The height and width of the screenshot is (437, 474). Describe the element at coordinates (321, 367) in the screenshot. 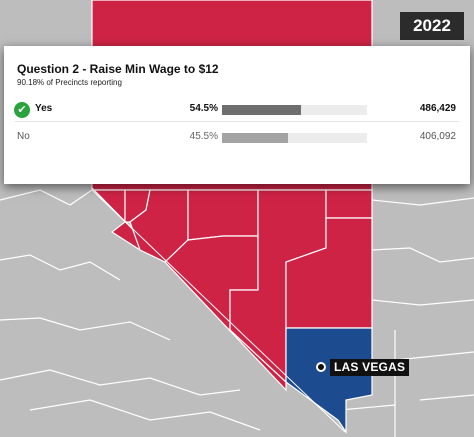

I see `las-vegas-marker-icon` at that location.